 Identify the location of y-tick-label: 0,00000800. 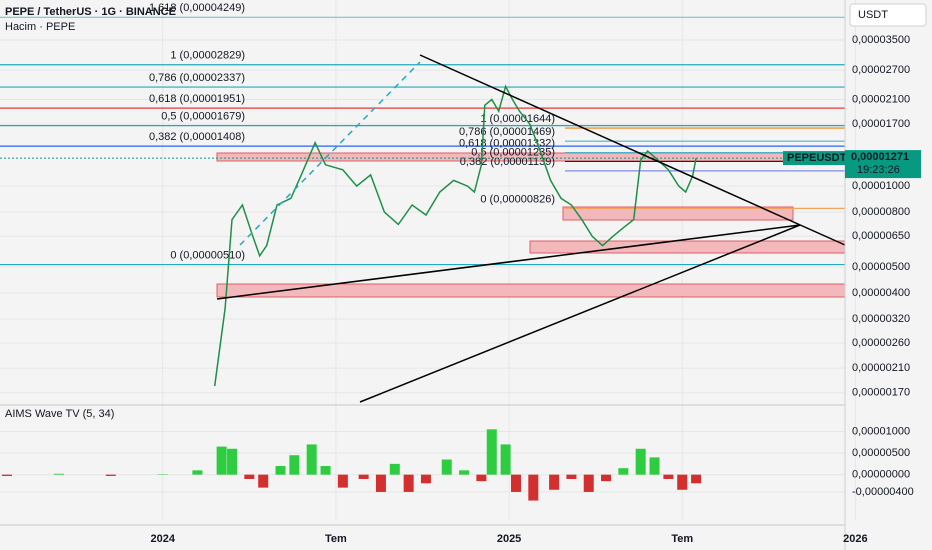
(881, 212).